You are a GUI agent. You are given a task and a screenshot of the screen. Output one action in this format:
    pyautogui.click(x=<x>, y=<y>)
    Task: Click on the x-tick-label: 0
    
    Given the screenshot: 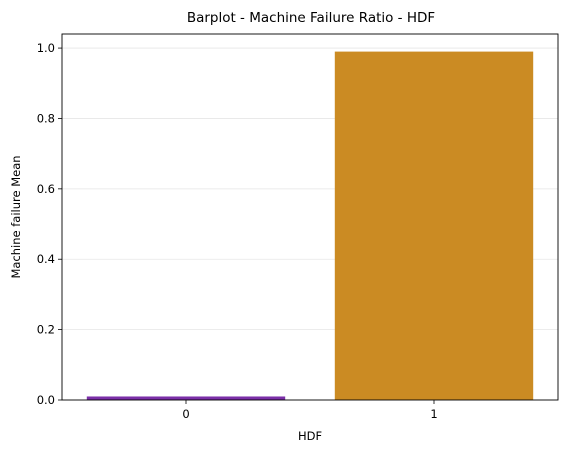 What is the action you would take?
    pyautogui.click(x=185, y=414)
    